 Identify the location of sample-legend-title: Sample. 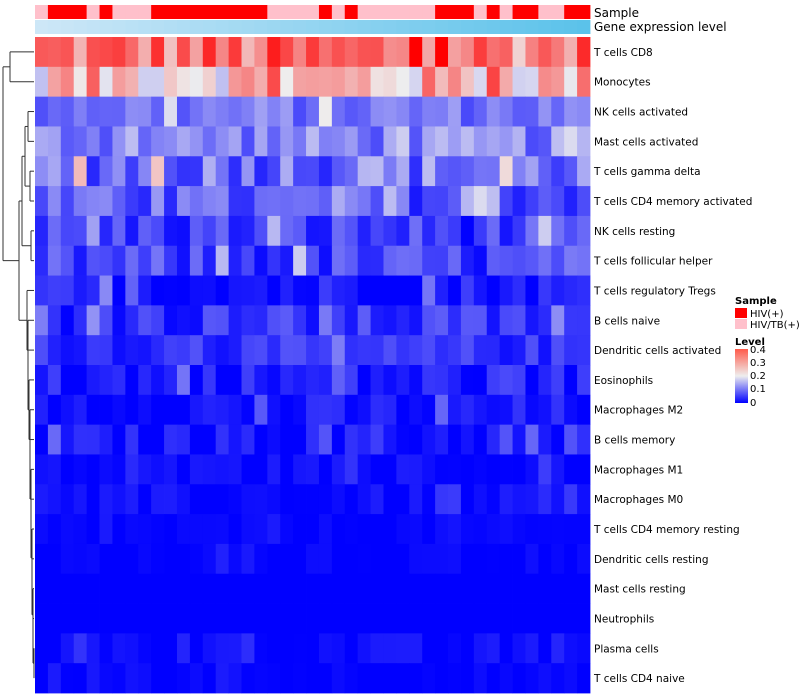
(756, 301).